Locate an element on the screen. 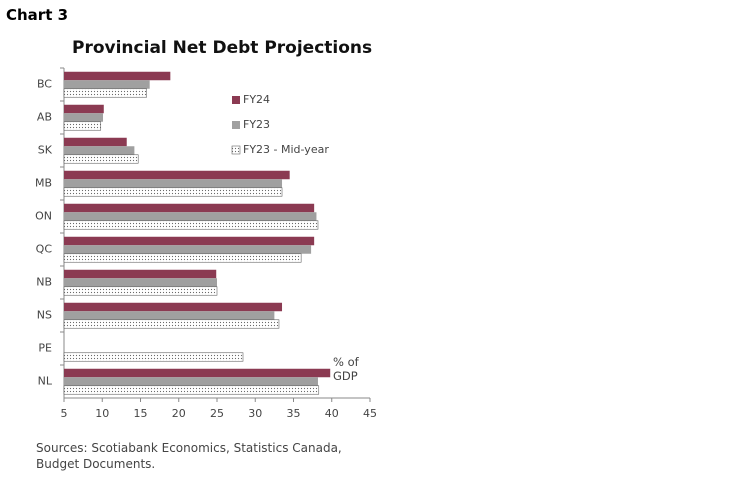 Image resolution: width=750 pixels, height=482 pixels. x-tick-label: 20 is located at coordinates (179, 413).